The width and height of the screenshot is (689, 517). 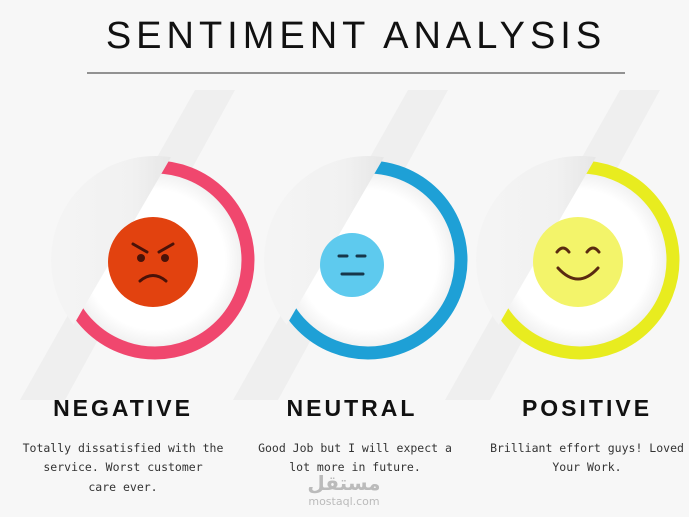 What do you see at coordinates (153, 260) in the screenshot?
I see `negative-badge` at bounding box center [153, 260].